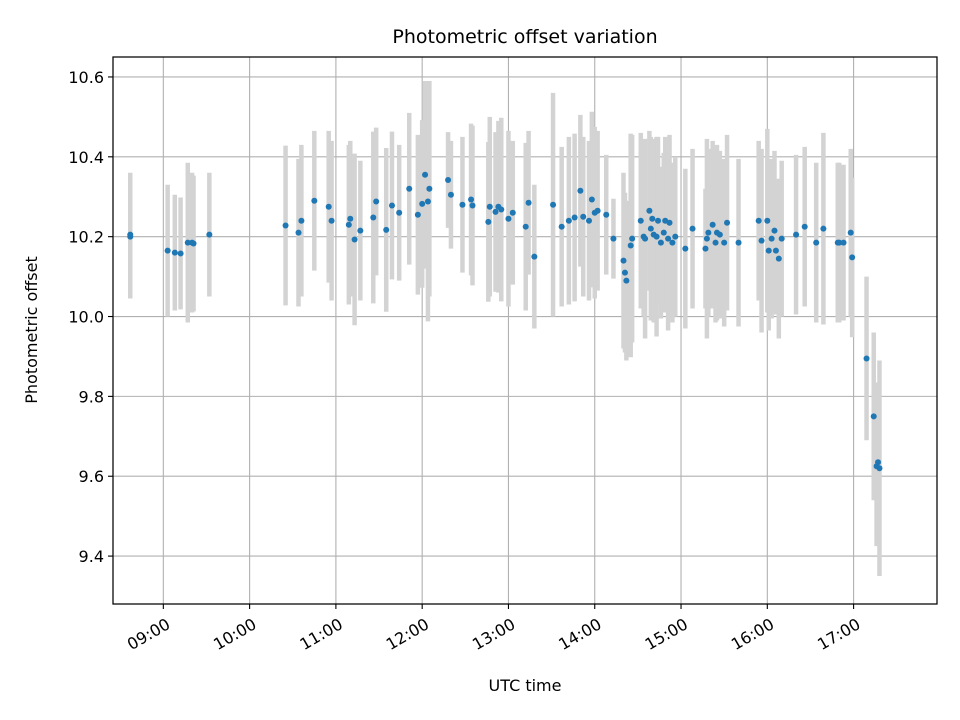 This screenshot has width=960, height=720. What do you see at coordinates (525, 685) in the screenshot?
I see `x-axis-label: UTC time` at bounding box center [525, 685].